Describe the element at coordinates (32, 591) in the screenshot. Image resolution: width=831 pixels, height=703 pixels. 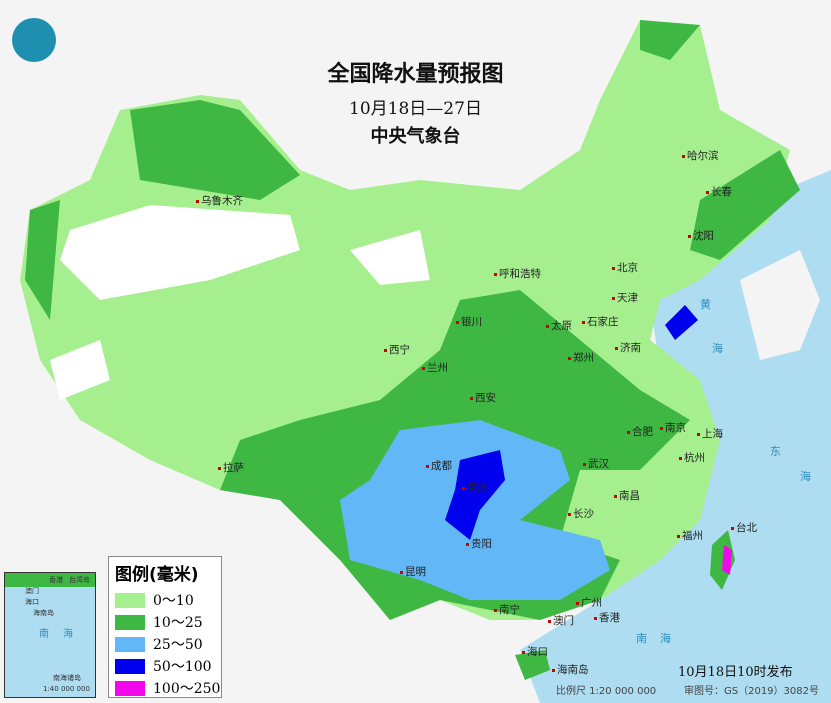
I see `inset-label: 澳门` at that location.